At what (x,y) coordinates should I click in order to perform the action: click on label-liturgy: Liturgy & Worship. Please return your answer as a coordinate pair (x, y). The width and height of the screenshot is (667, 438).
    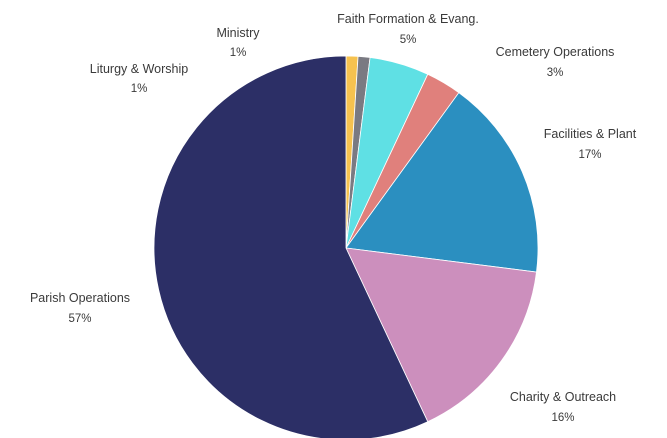
    Looking at the image, I should click on (139, 69).